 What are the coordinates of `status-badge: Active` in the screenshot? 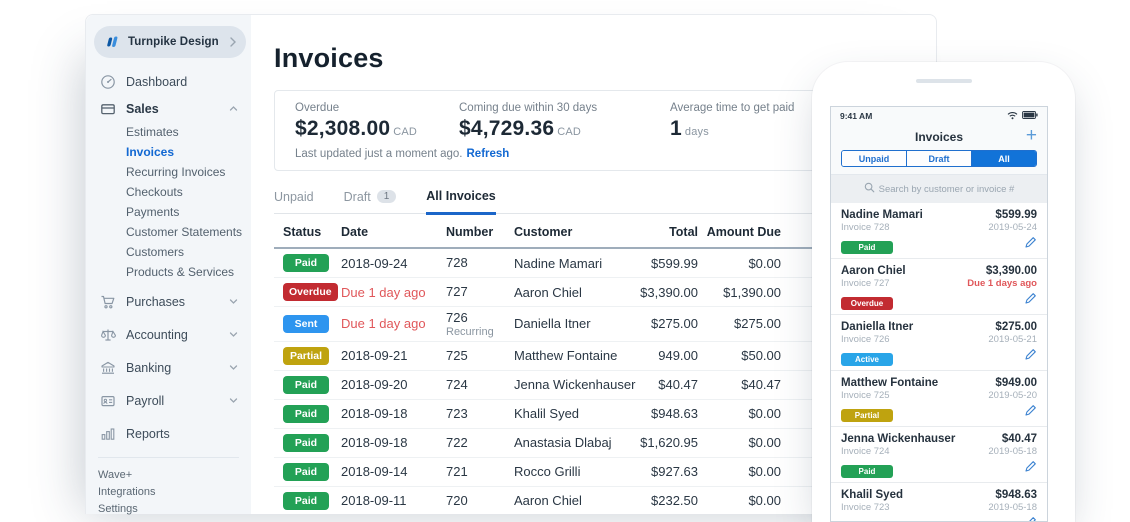 It's located at (867, 359).